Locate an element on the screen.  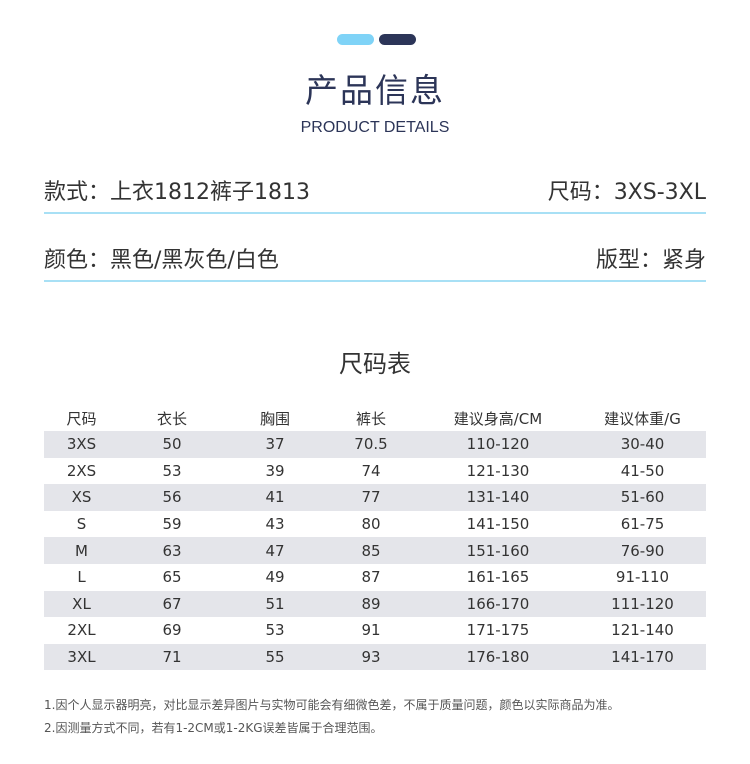
table-cell: 37 is located at coordinates (275, 444).